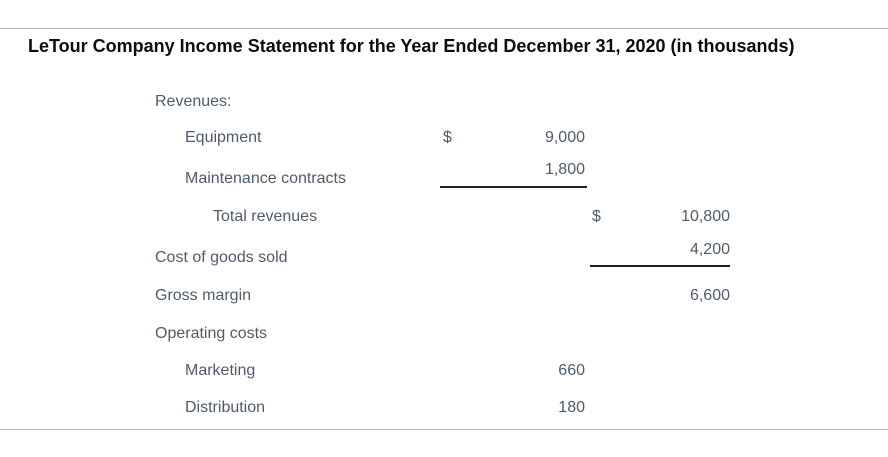 This screenshot has width=888, height=457. What do you see at coordinates (221, 257) in the screenshot?
I see `row-label-cost-of-goods-sold: Cost of goods sold` at bounding box center [221, 257].